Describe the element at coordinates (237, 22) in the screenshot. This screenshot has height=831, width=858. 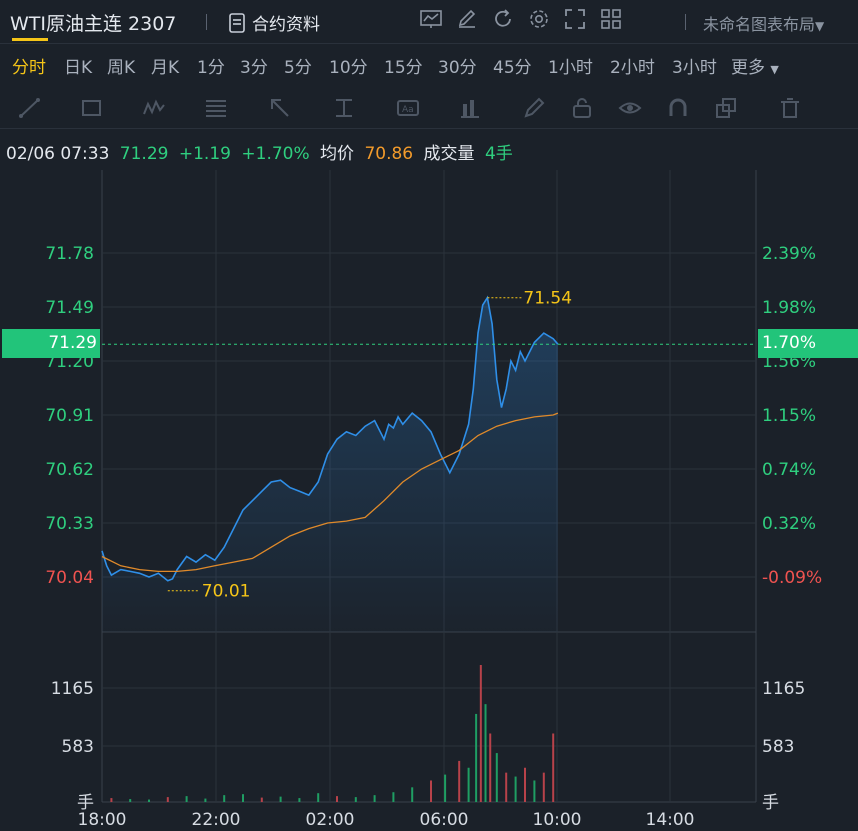
I see `document-icon` at that location.